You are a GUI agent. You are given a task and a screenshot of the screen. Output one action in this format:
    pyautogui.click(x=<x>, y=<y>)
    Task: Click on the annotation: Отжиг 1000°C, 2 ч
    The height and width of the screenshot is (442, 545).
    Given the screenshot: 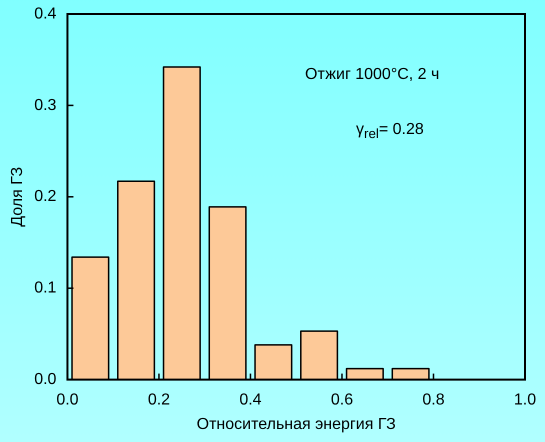 What is the action you would take?
    pyautogui.click(x=372, y=75)
    